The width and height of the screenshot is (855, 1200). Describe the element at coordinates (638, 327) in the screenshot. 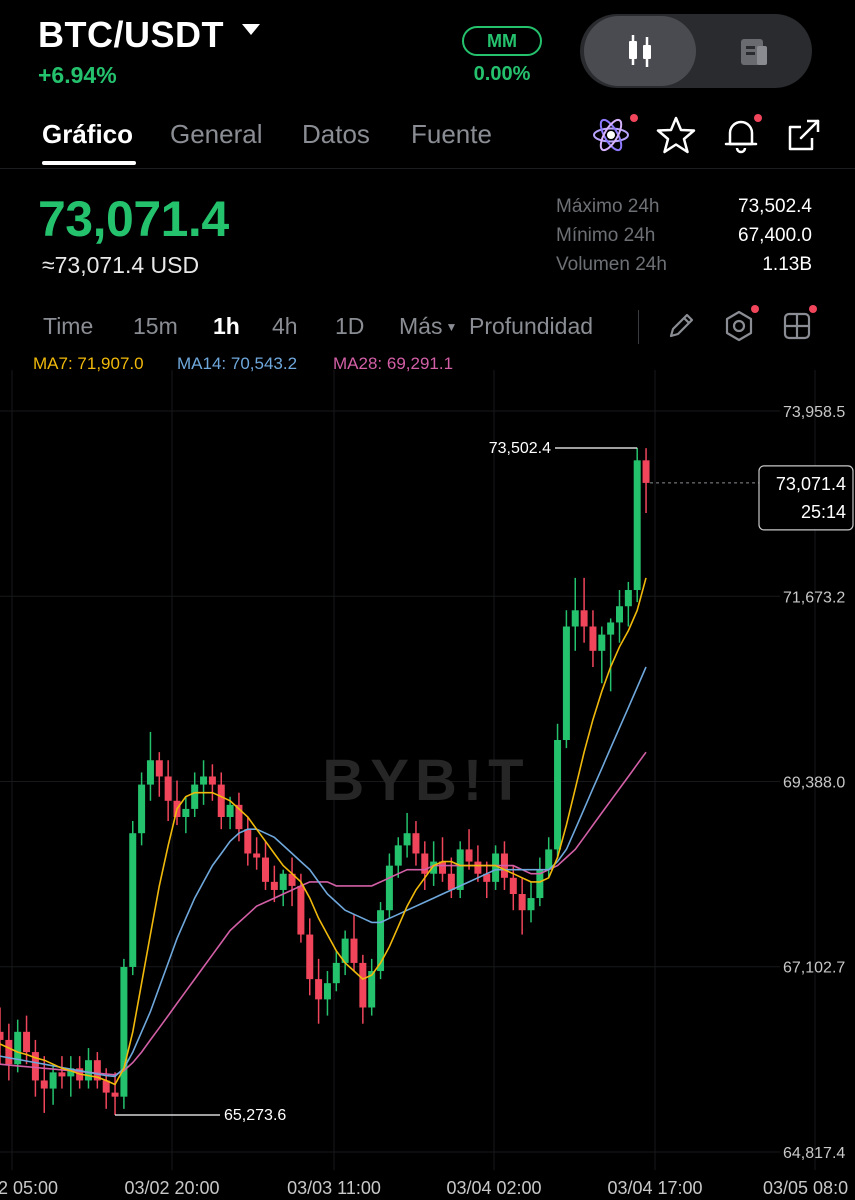

I see `toolbar-divider` at that location.